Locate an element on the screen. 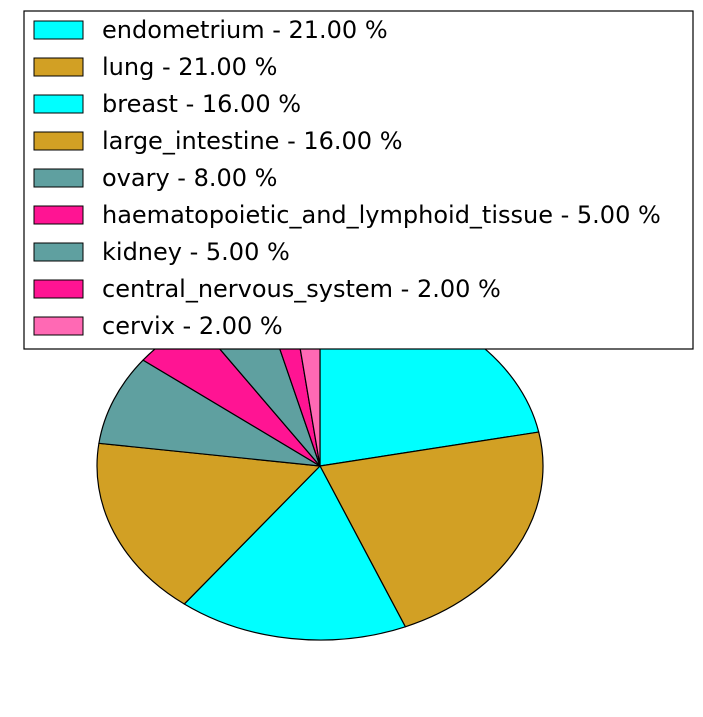 The height and width of the screenshot is (717, 703). legend-label-4: ovary - 8.00 % is located at coordinates (189, 178).